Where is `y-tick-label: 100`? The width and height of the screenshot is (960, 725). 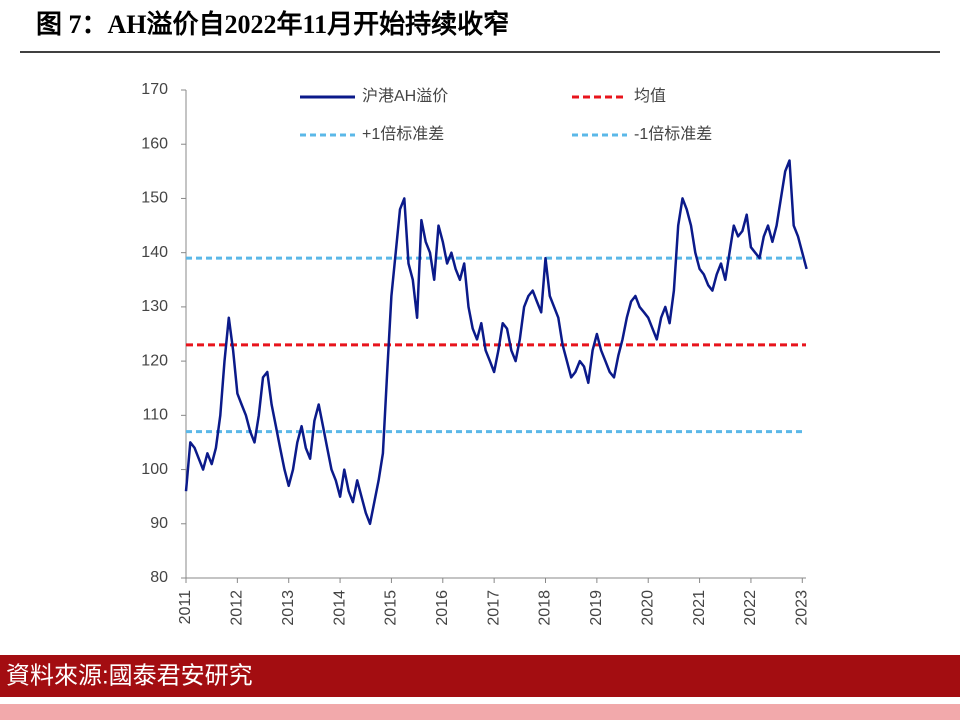 y-tick-label: 100 is located at coordinates (154, 469).